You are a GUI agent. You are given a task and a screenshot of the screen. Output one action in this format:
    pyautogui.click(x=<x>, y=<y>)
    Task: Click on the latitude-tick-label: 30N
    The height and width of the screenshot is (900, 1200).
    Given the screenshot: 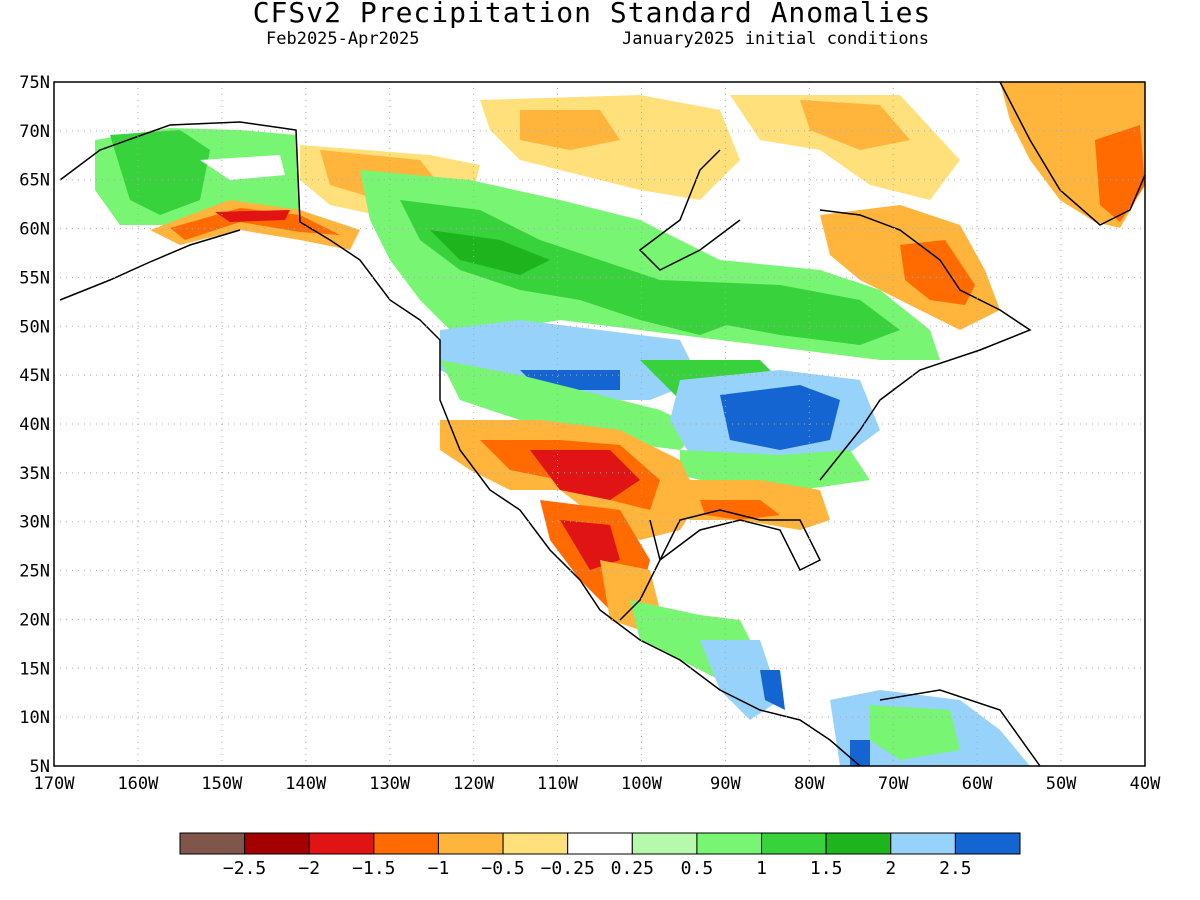 What is the action you would take?
    pyautogui.click(x=34, y=523)
    